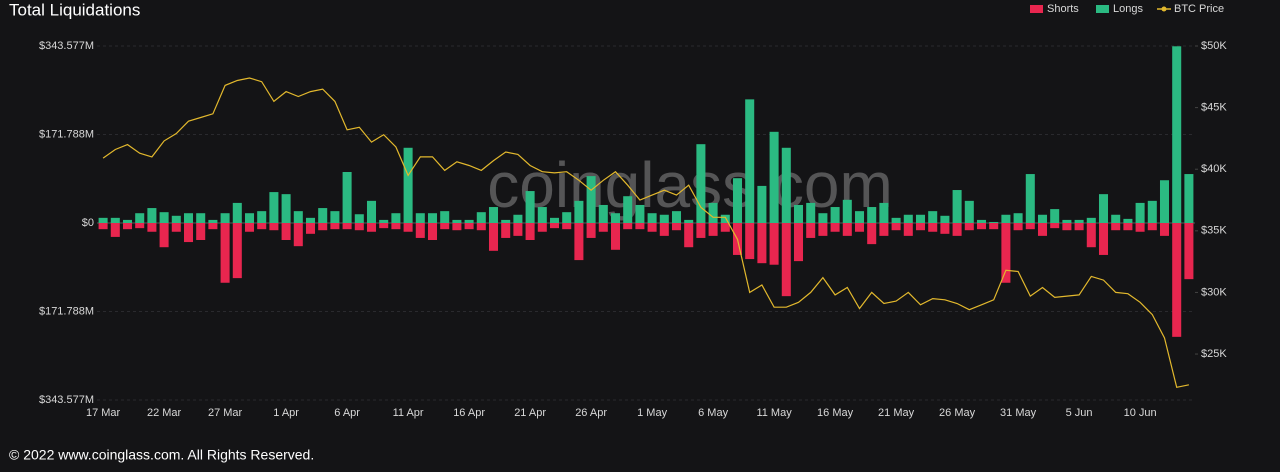  What do you see at coordinates (66, 311) in the screenshot?
I see `y-tick-label: $171.788M` at bounding box center [66, 311].